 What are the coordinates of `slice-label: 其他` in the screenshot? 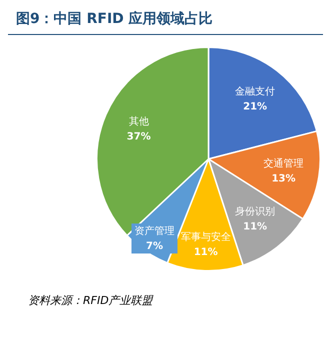 It's located at (138, 121).